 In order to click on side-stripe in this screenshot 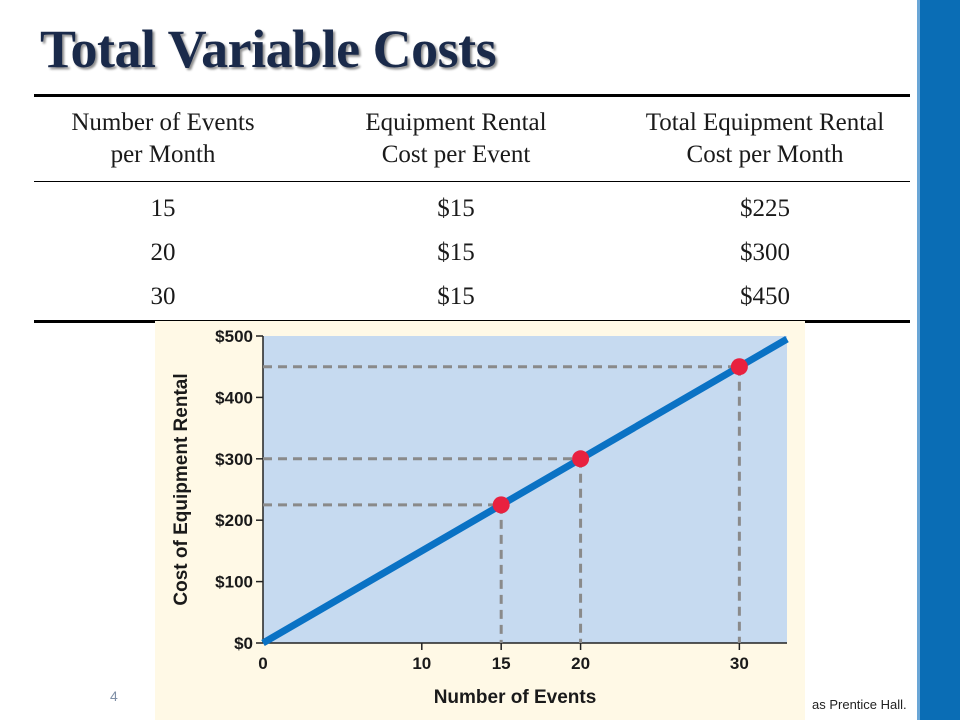, I will do `click(918, 360)`.